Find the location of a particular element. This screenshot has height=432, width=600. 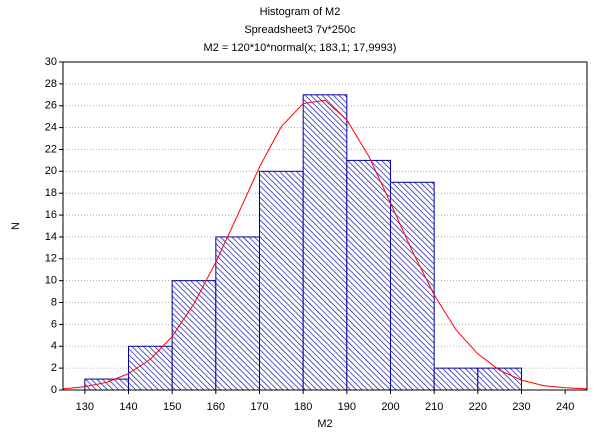

x-tick-label: 170 is located at coordinates (259, 407).